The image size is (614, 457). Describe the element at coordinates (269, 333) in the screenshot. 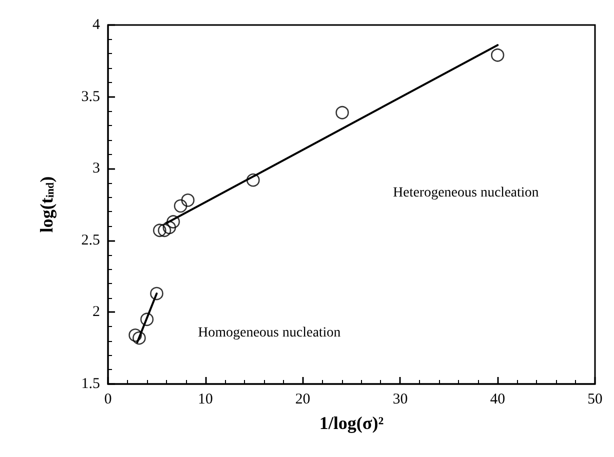

I see `annotation: Homogeneous nucleation` at that location.